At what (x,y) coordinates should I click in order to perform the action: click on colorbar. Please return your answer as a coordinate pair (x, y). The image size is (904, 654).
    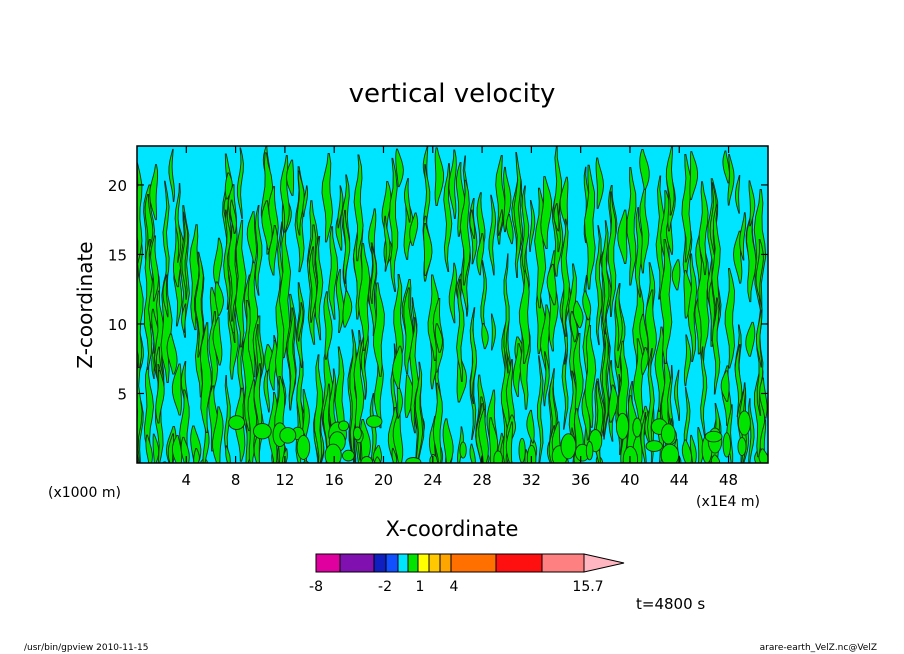
    Looking at the image, I should click on (470, 563).